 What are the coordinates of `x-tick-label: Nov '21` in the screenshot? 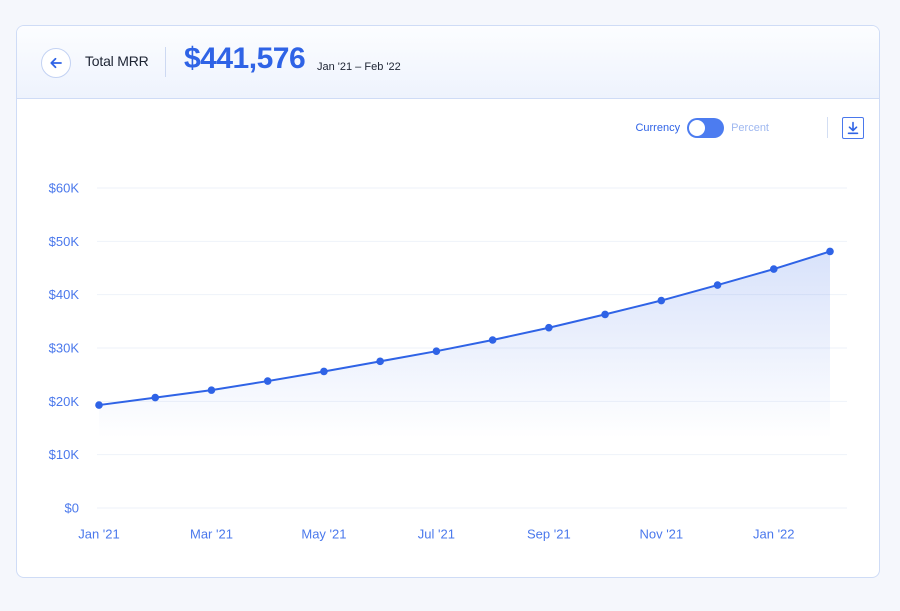 It's located at (661, 534).